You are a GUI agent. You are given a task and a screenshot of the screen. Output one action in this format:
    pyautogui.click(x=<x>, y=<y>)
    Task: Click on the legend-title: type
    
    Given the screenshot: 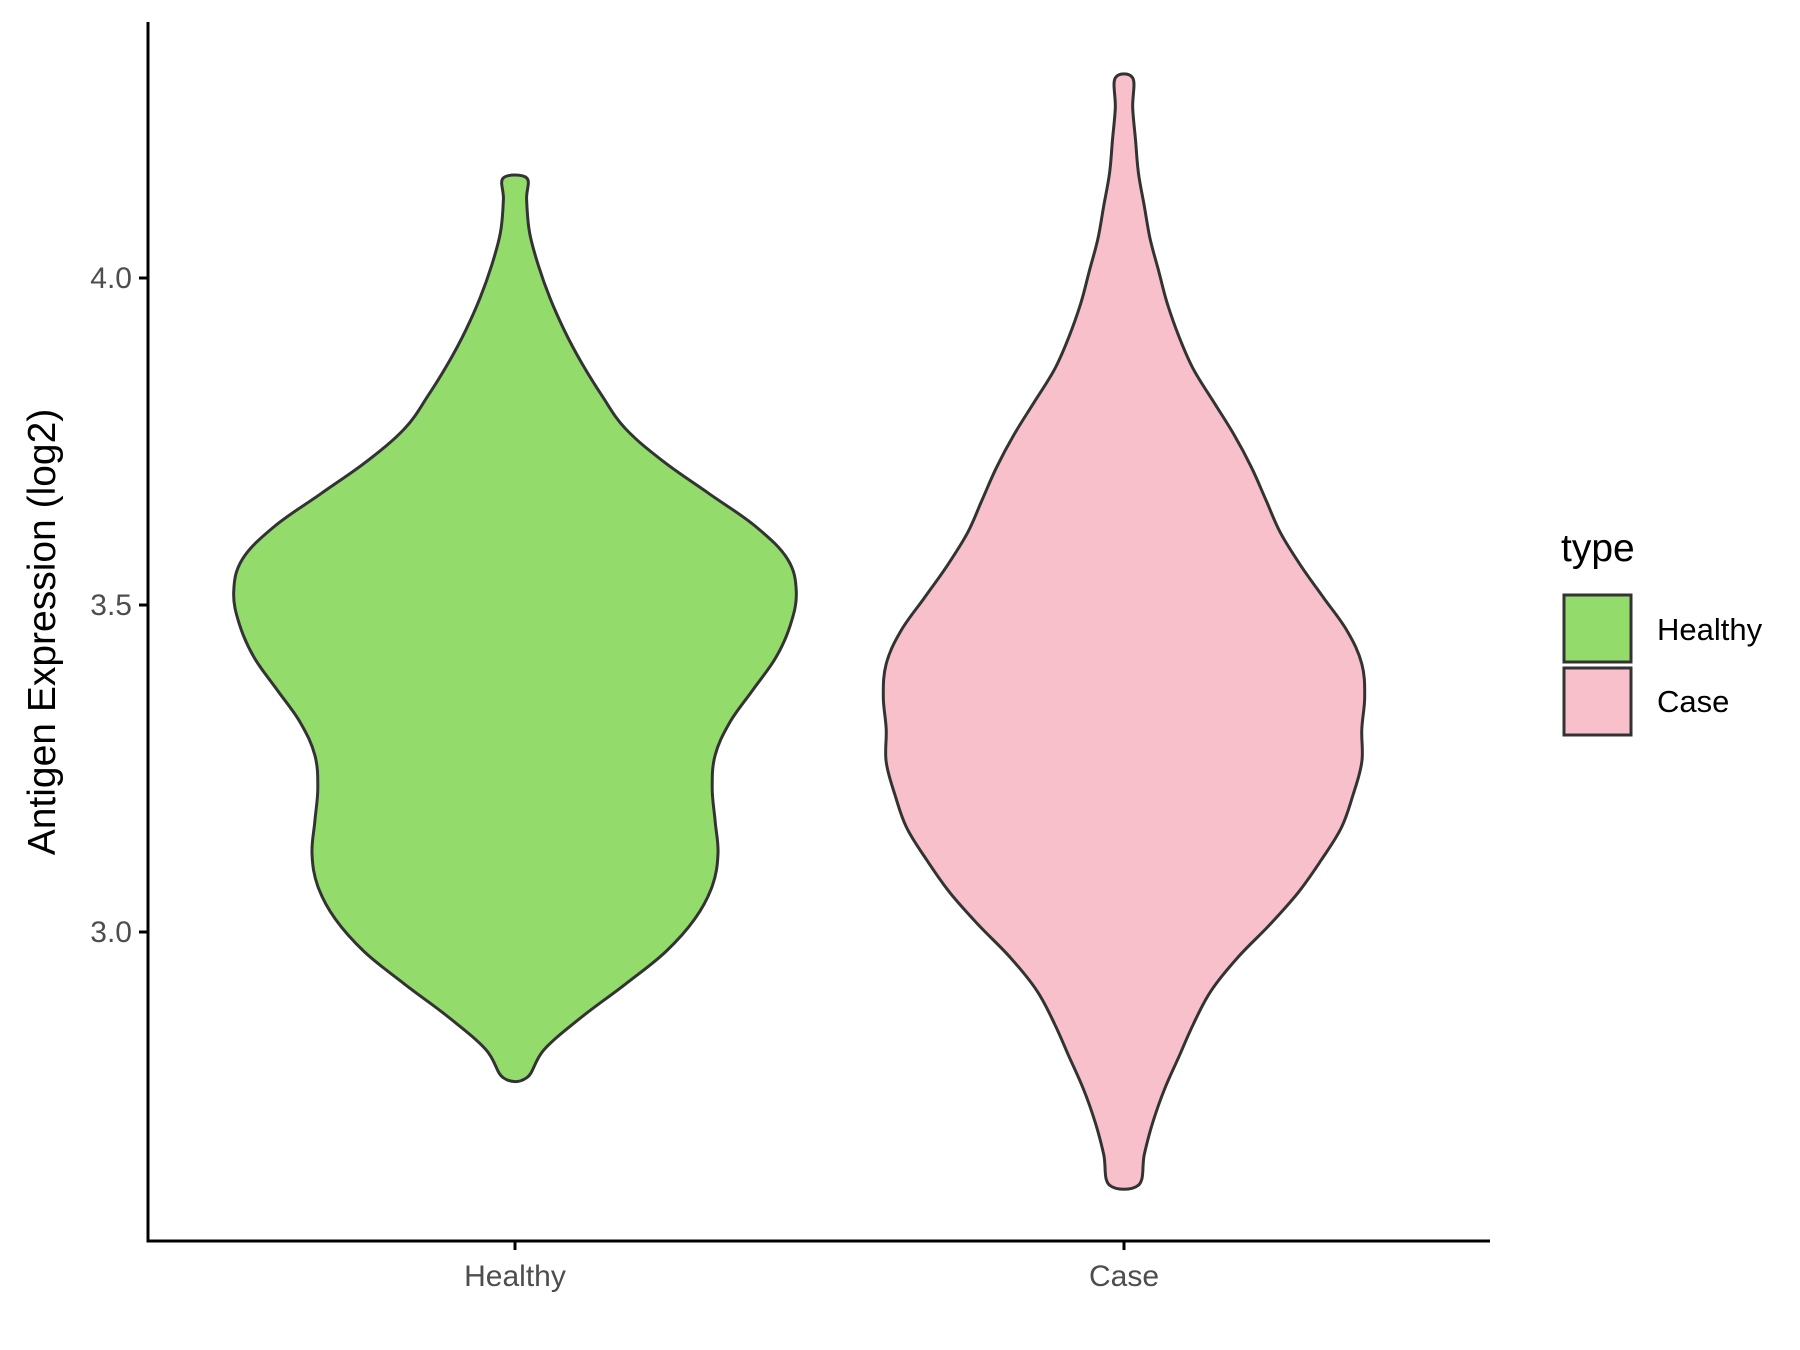 What is the action you would take?
    pyautogui.click(x=1598, y=548)
    